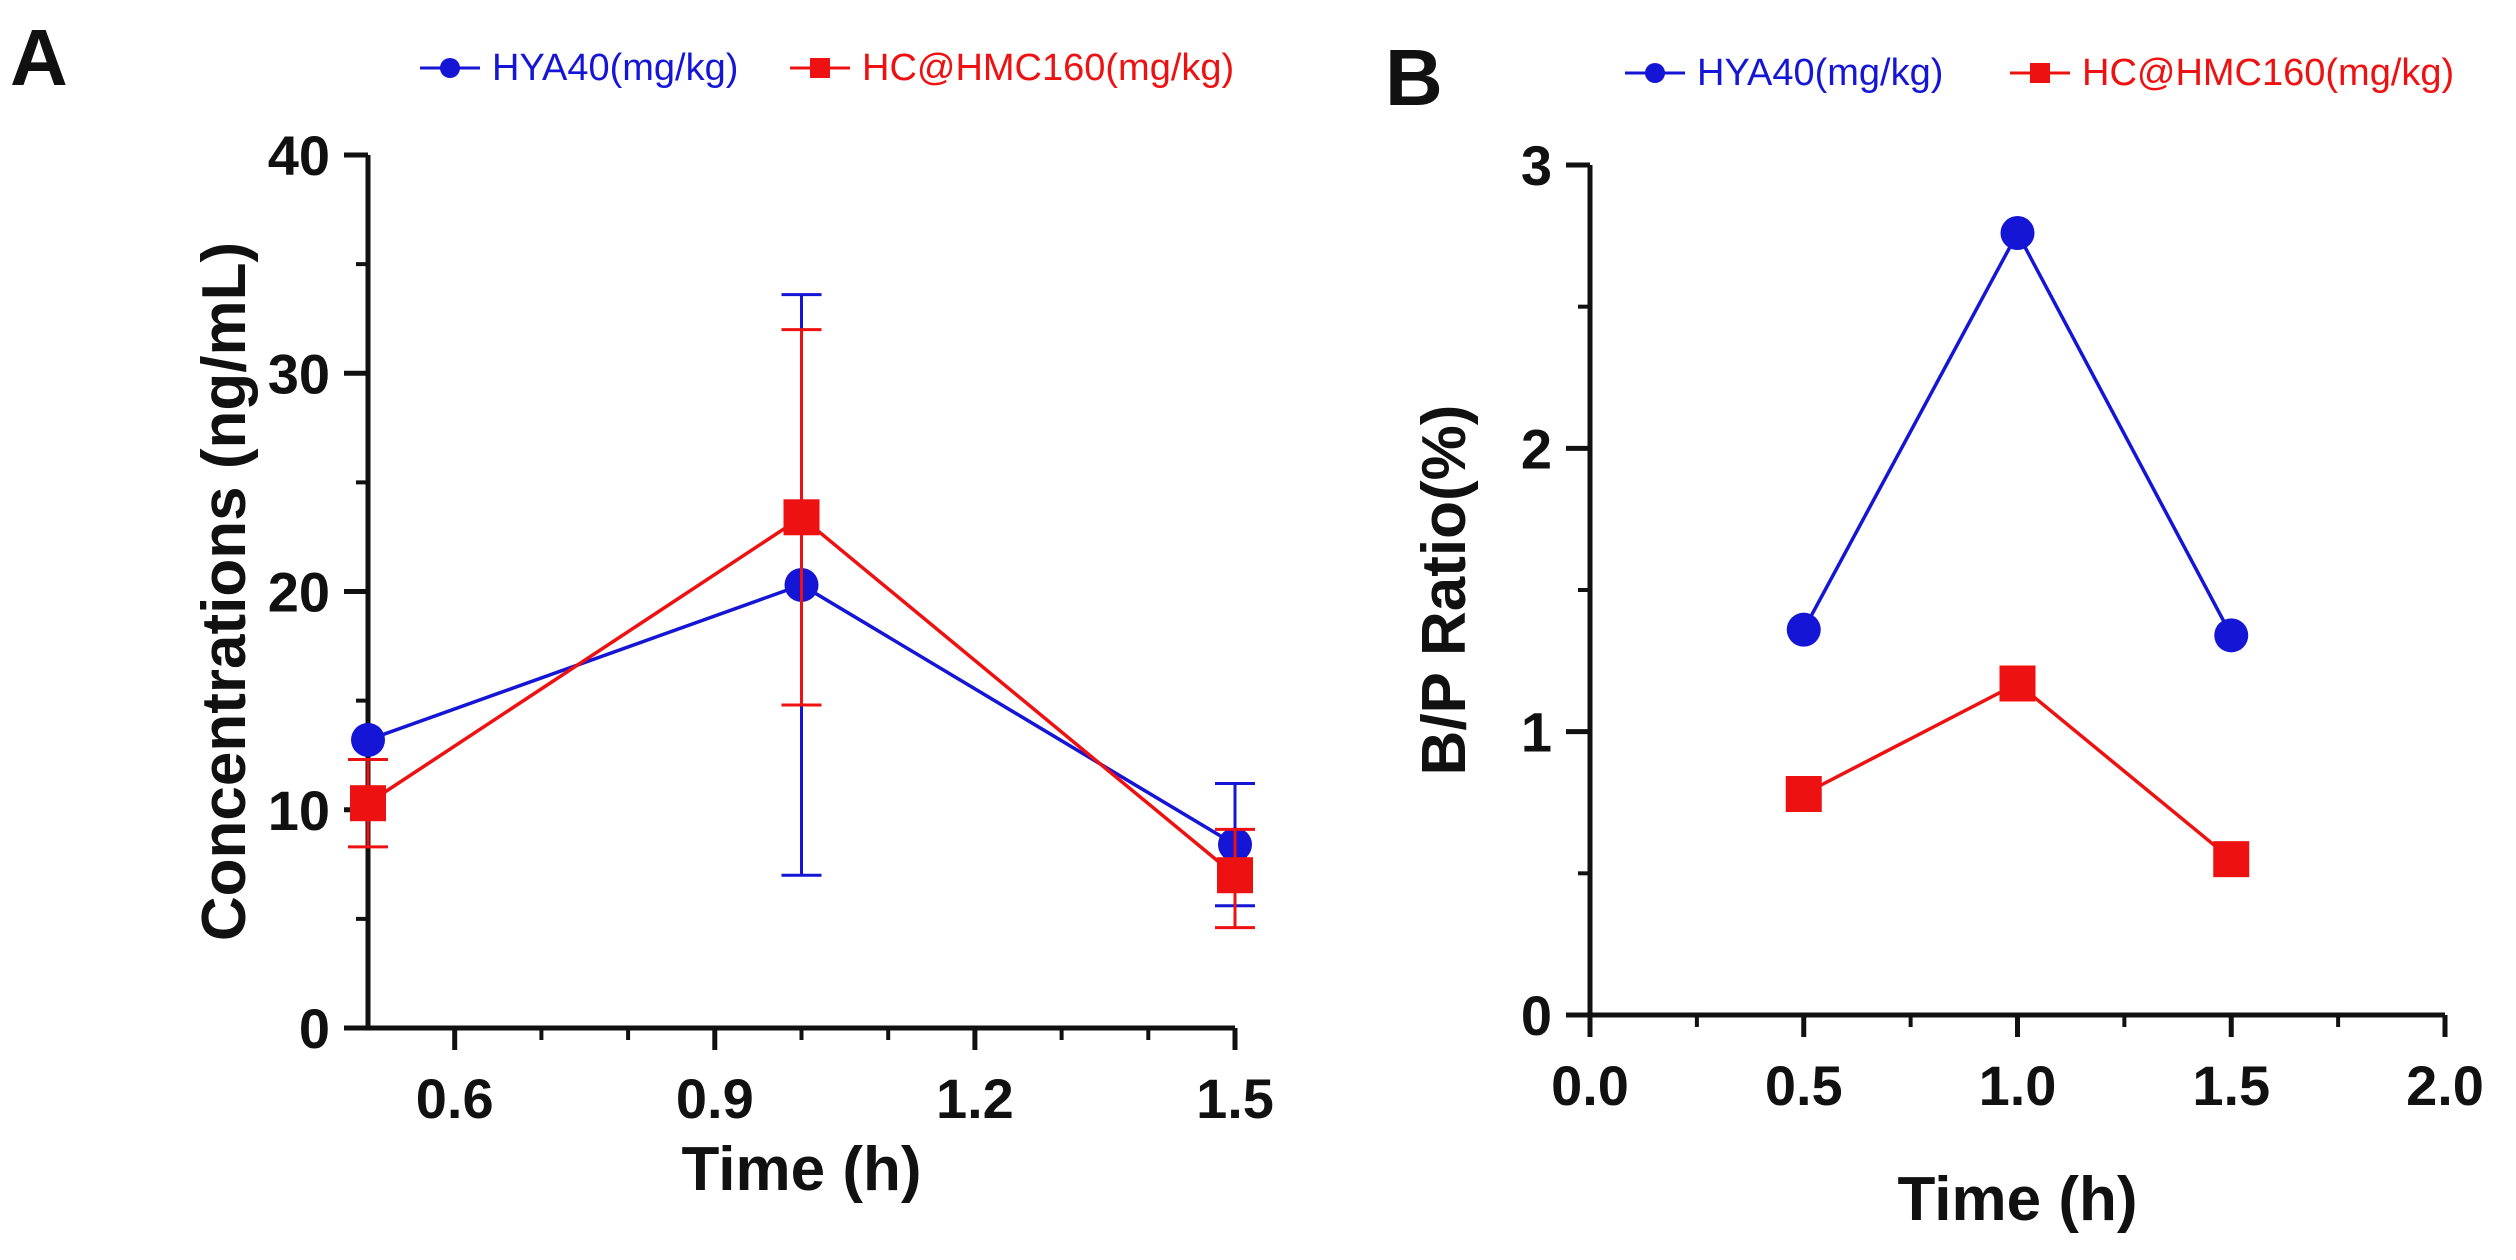 The width and height of the screenshot is (2516, 1260). Describe the element at coordinates (1414, 77) in the screenshot. I see `panel-label: B` at that location.